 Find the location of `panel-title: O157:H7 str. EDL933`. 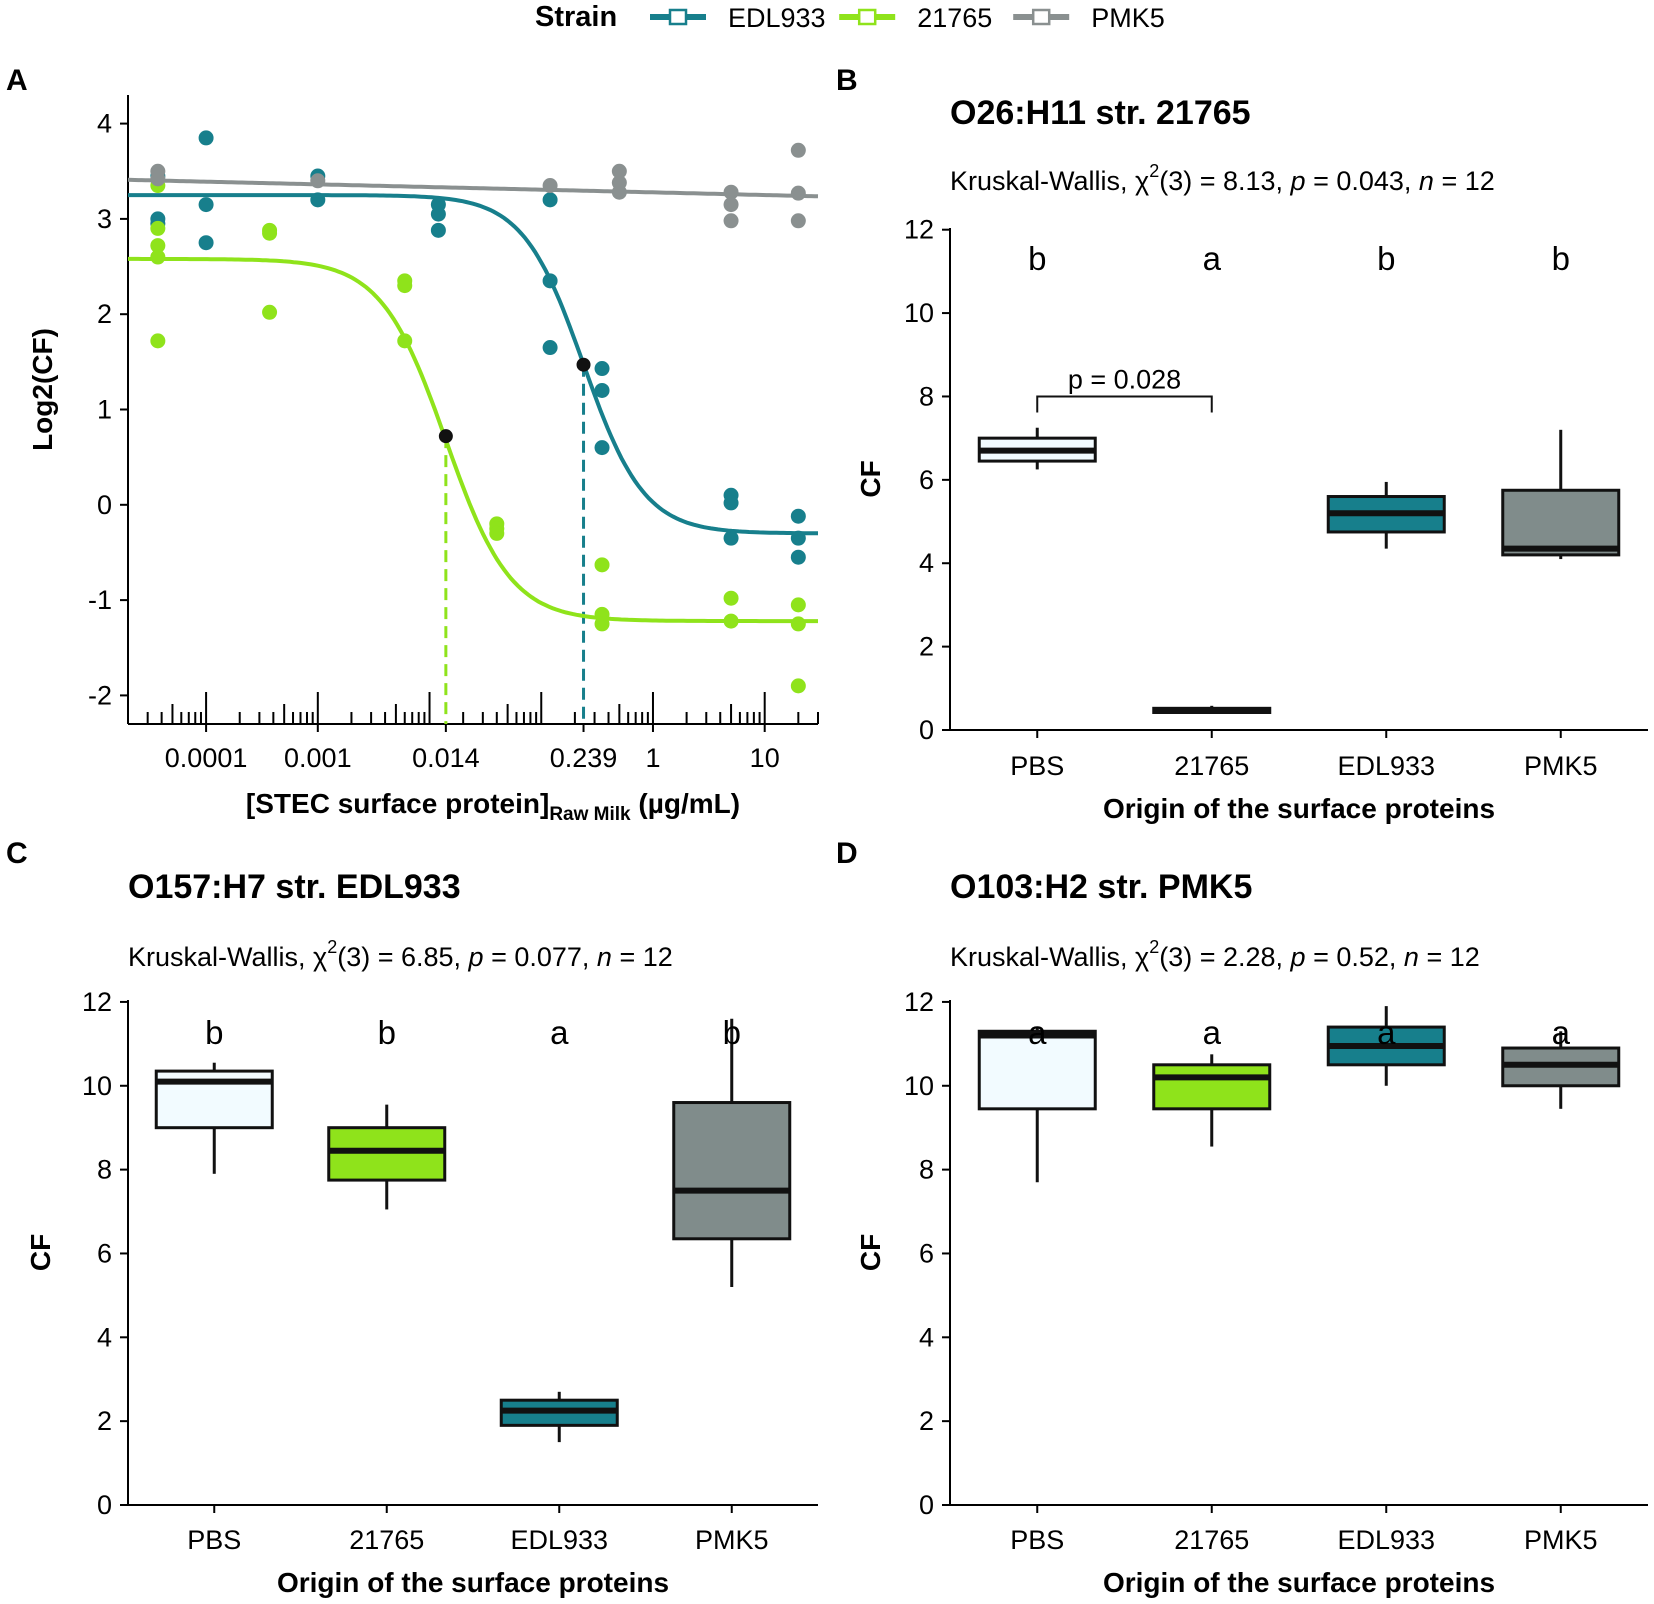

panel-title: O157:H7 str. EDL933 is located at coordinates (294, 887).